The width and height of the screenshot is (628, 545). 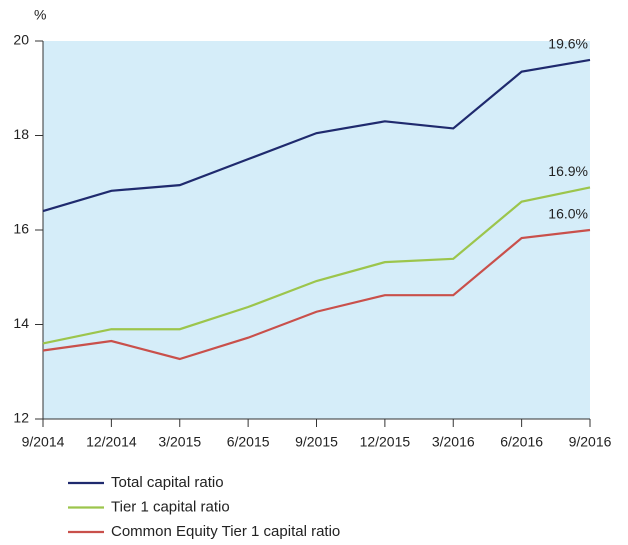 What do you see at coordinates (21, 134) in the screenshot?
I see `y-tick-label: 18` at bounding box center [21, 134].